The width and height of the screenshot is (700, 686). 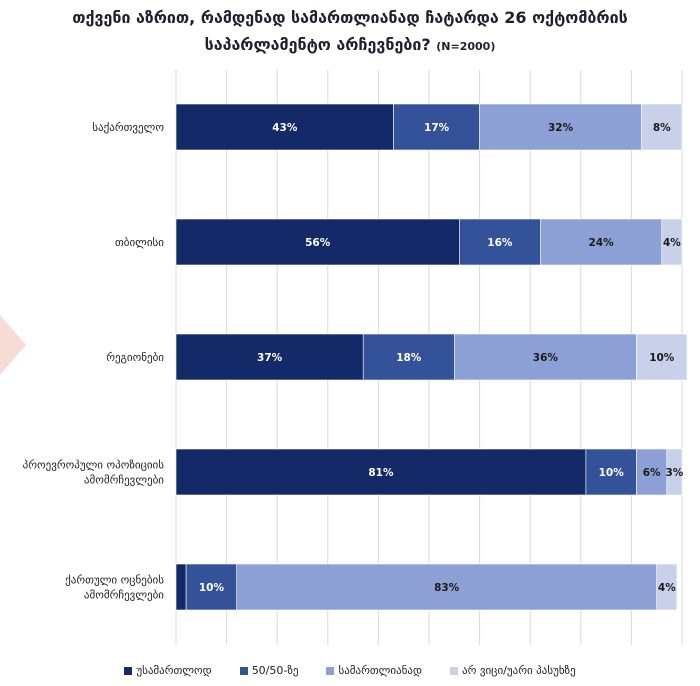 I want to click on category-label: პროევროპული ოპოზიციის ამომრჩევლები, so click(x=94, y=473).